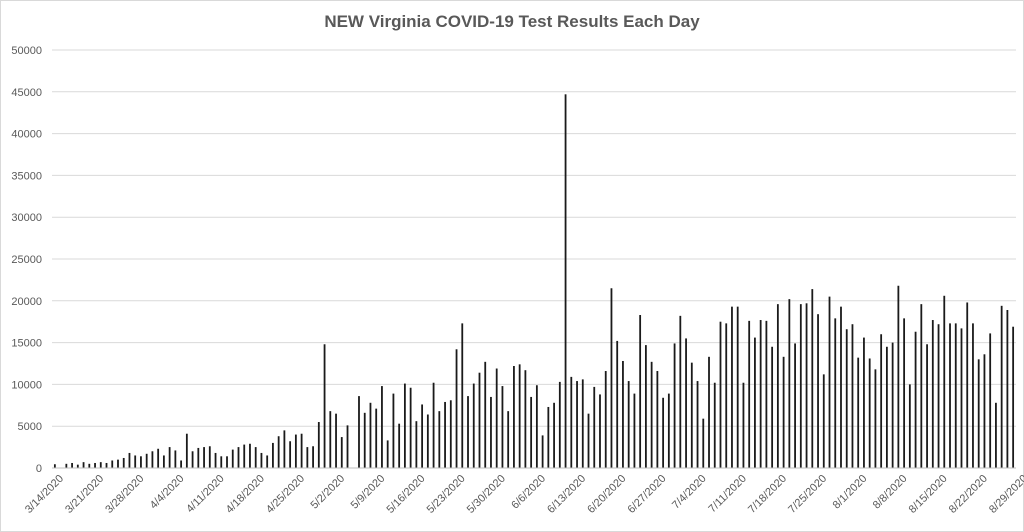  I want to click on y-tick-label: 5000, so click(30, 427).